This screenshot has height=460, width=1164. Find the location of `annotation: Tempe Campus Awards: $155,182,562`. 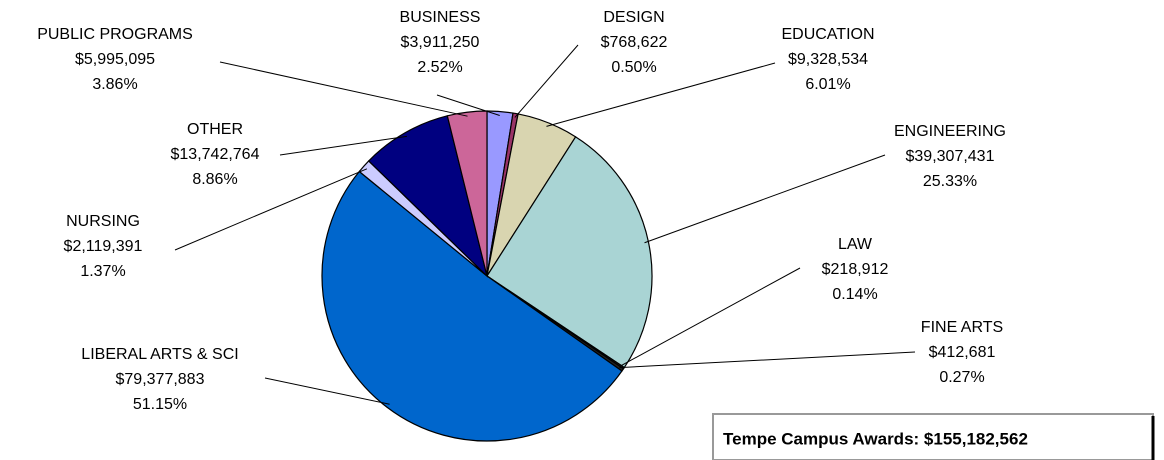

annotation: Tempe Campus Awards: $155,182,562 is located at coordinates (875, 438).